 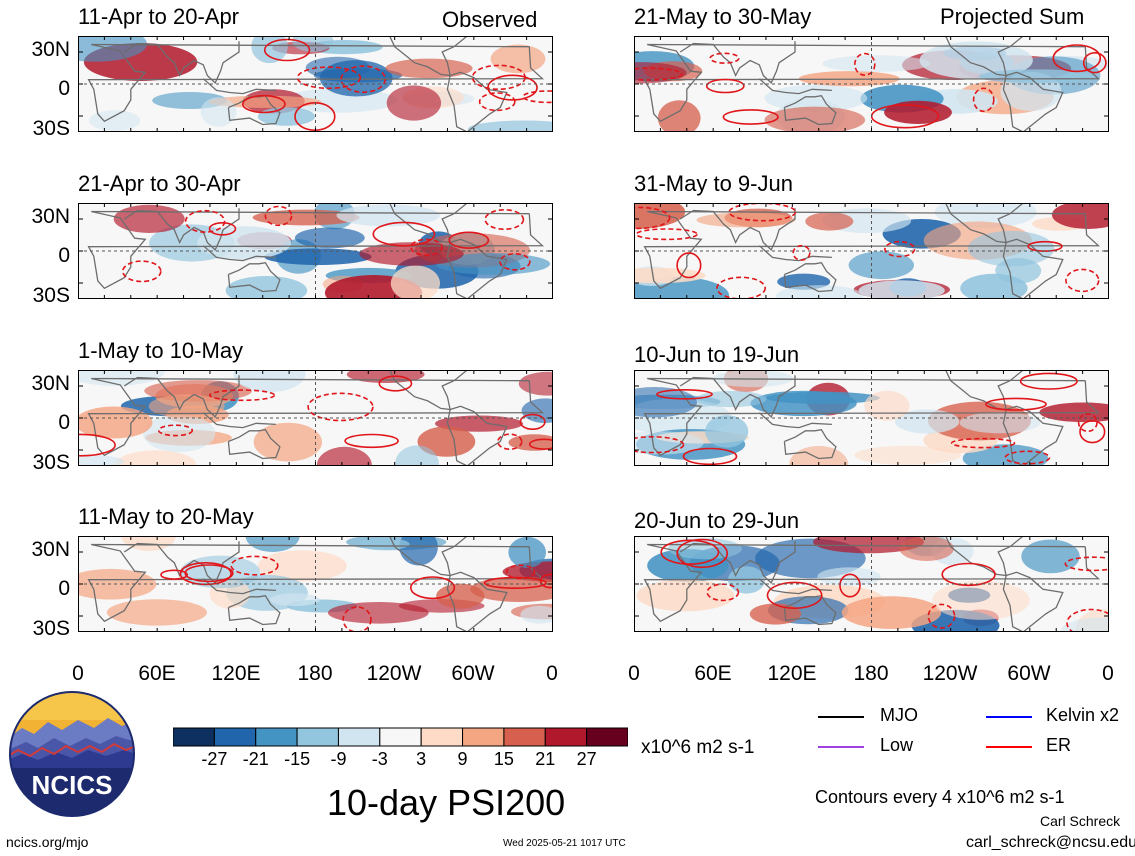 I want to click on x-tick-120e: 120E, so click(x=236, y=673).